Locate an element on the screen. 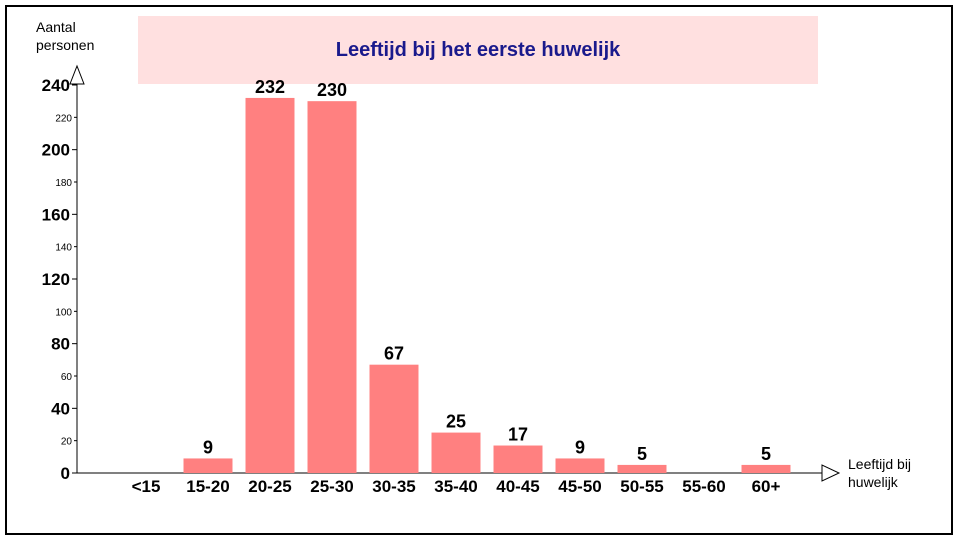 The width and height of the screenshot is (958, 542). x-axis-arrow is located at coordinates (831, 473).